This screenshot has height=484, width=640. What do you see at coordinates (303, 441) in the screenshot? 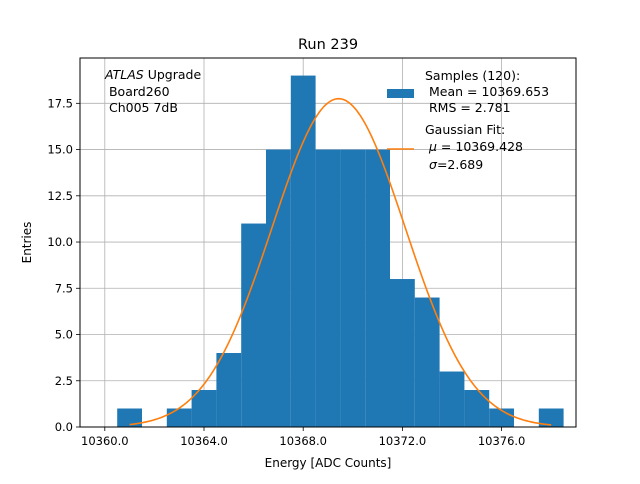
I see `x-tick-label: 10368.0` at bounding box center [303, 441].